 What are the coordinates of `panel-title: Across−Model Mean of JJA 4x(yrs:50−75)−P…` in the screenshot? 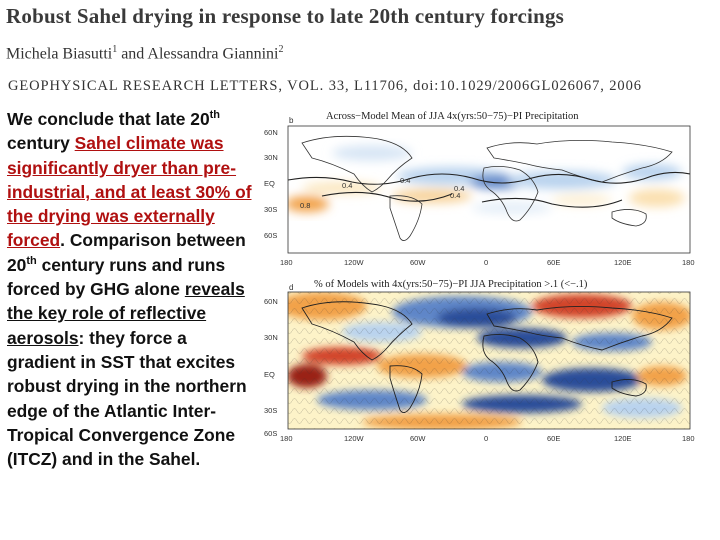 It's located at (452, 116).